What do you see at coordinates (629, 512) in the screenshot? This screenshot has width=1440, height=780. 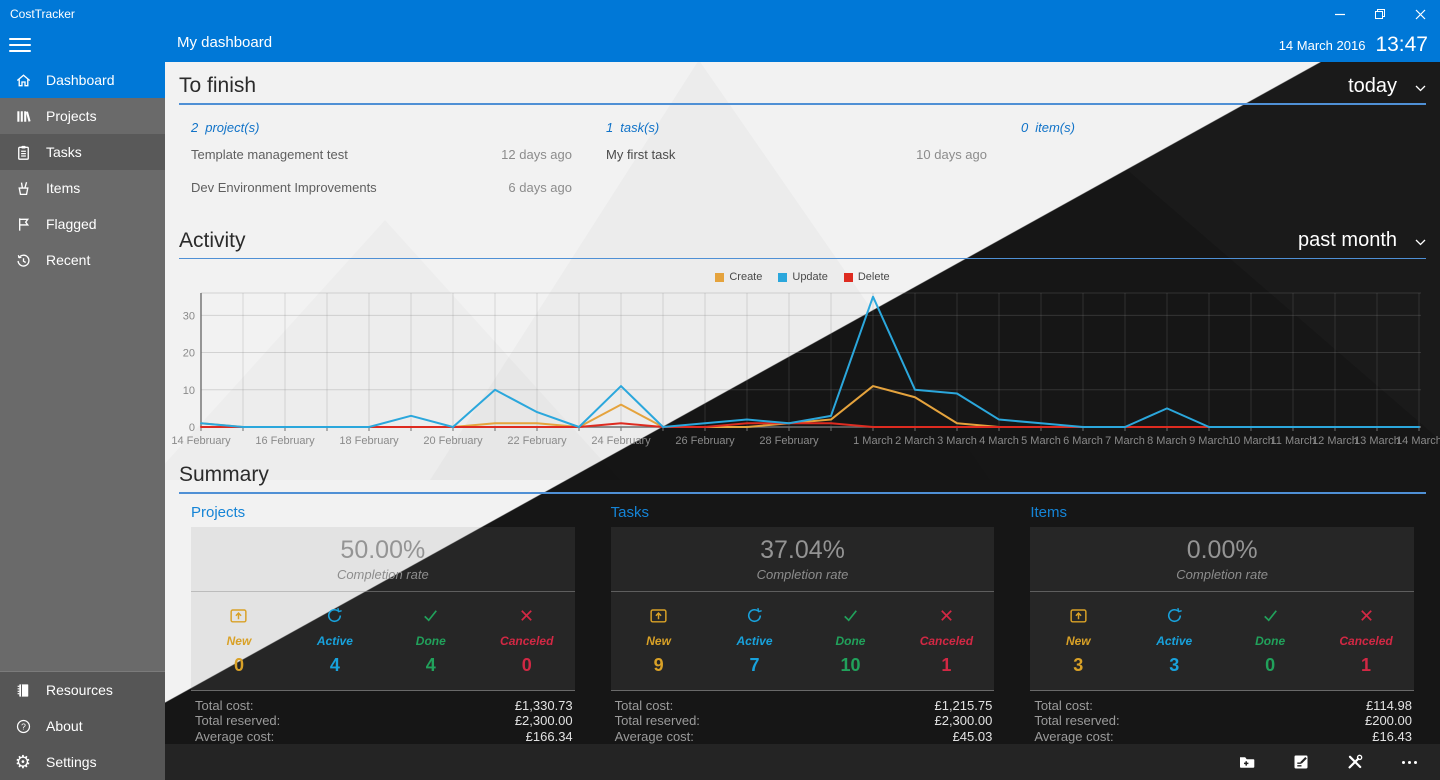 I see `tasks-card-title: Tasks` at bounding box center [629, 512].